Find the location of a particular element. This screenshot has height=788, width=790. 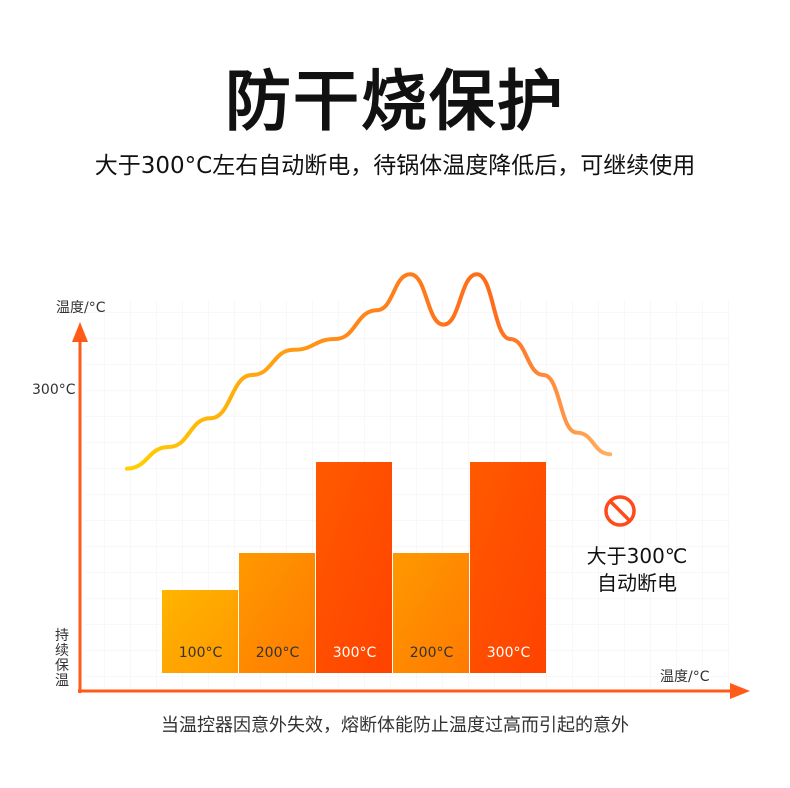

bar-label-1: 100°C is located at coordinates (201, 653).